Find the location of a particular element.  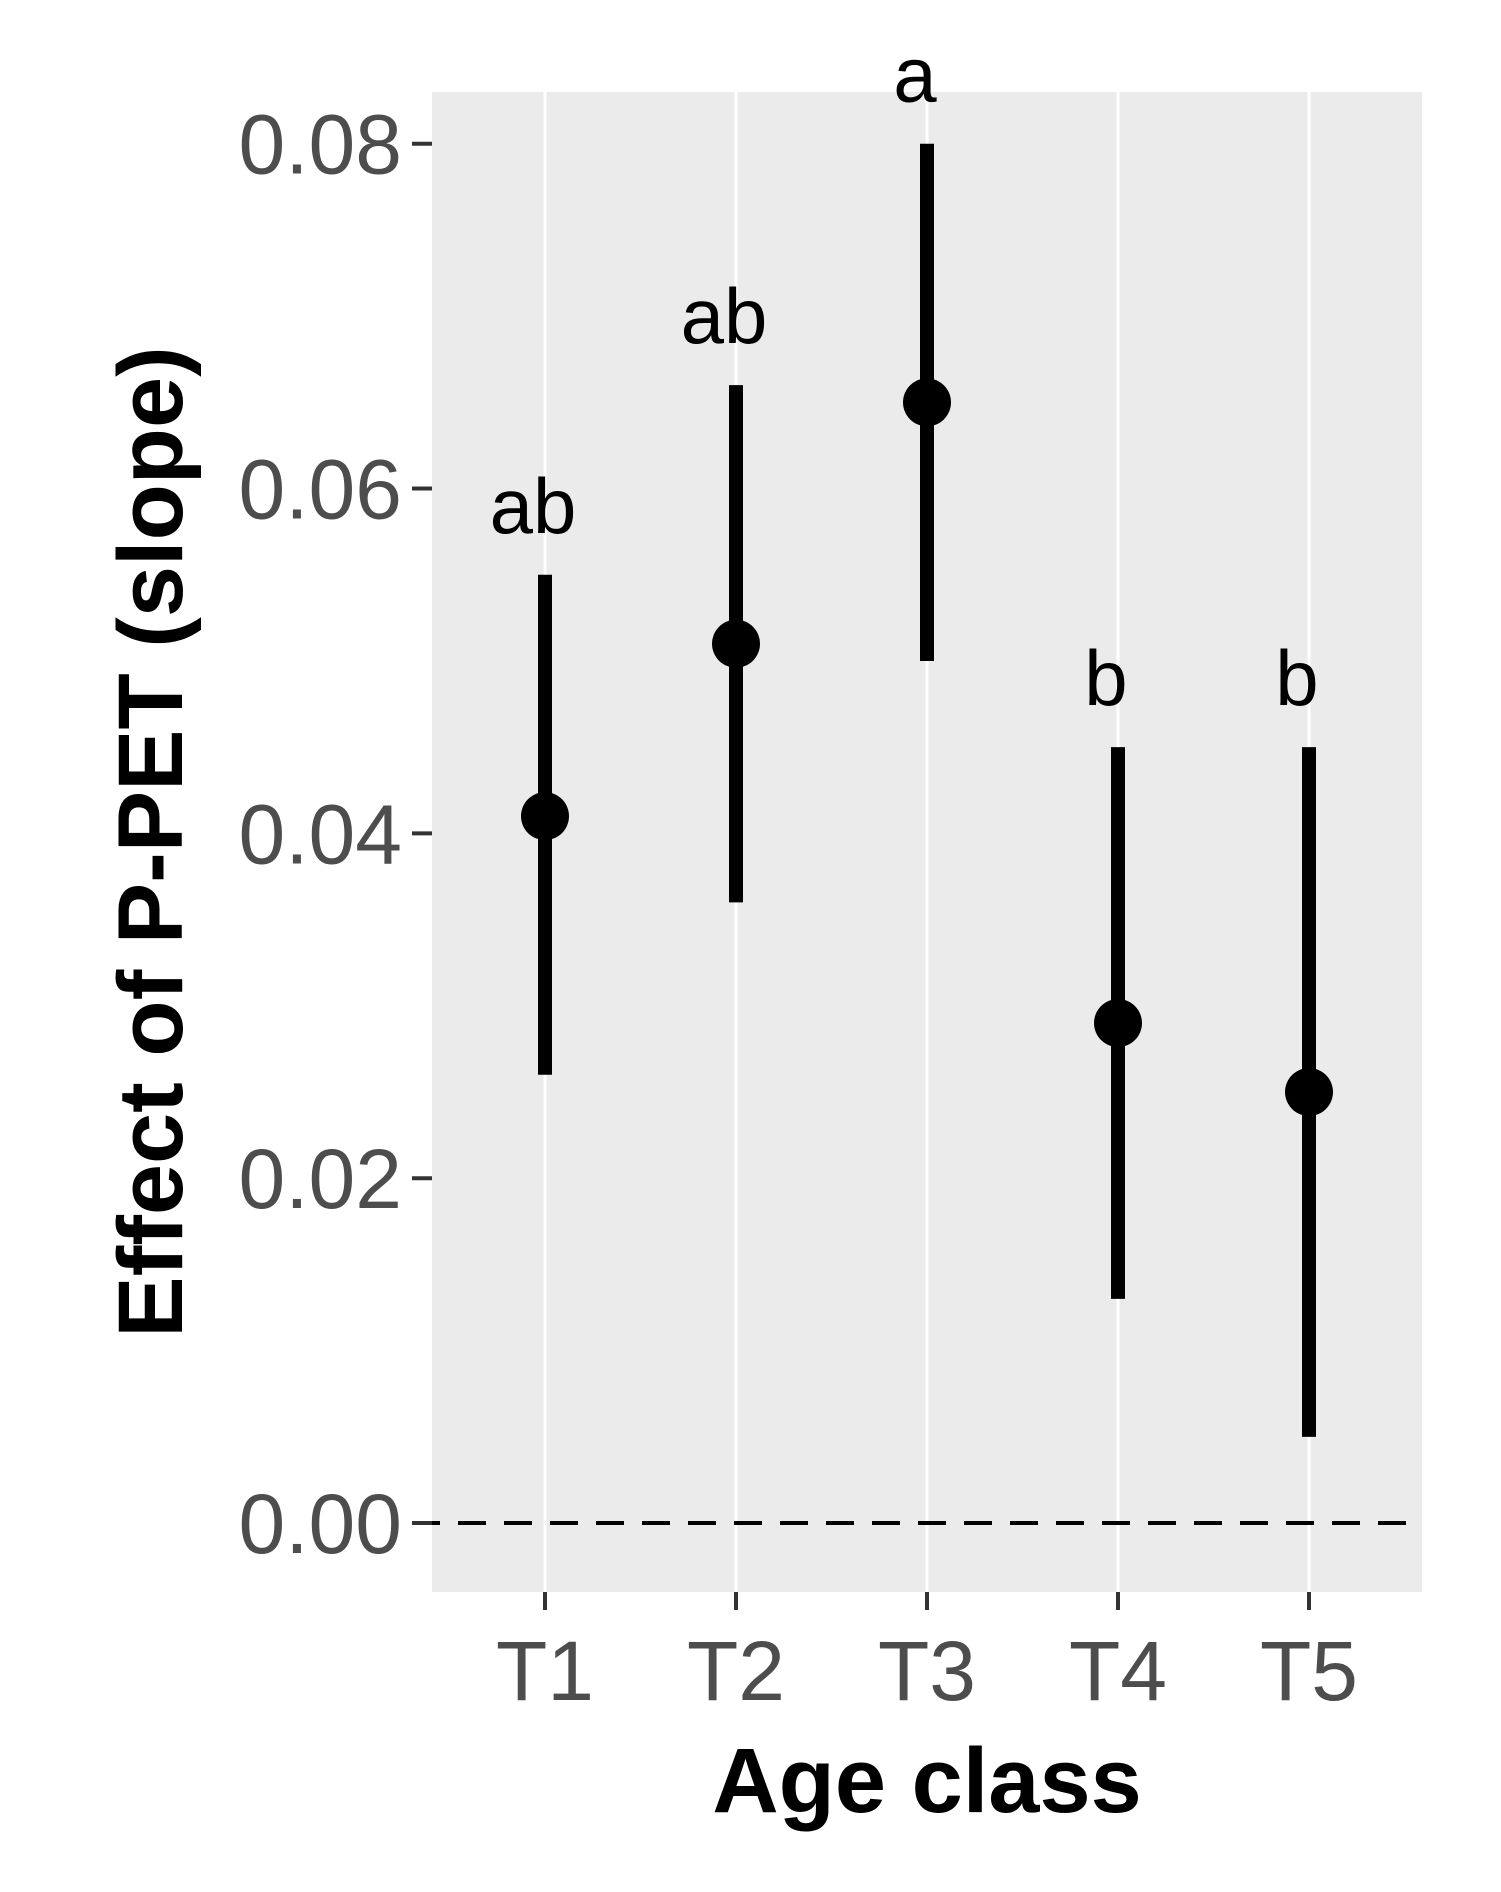

sig-letter-t5: b is located at coordinates (1296, 678).